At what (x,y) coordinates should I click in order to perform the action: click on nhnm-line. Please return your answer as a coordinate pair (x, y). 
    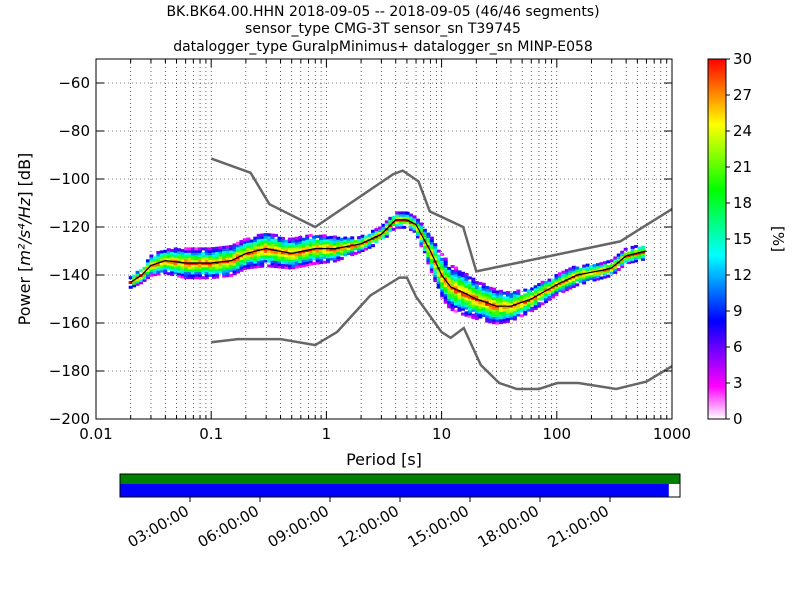
    Looking at the image, I should click on (441, 215).